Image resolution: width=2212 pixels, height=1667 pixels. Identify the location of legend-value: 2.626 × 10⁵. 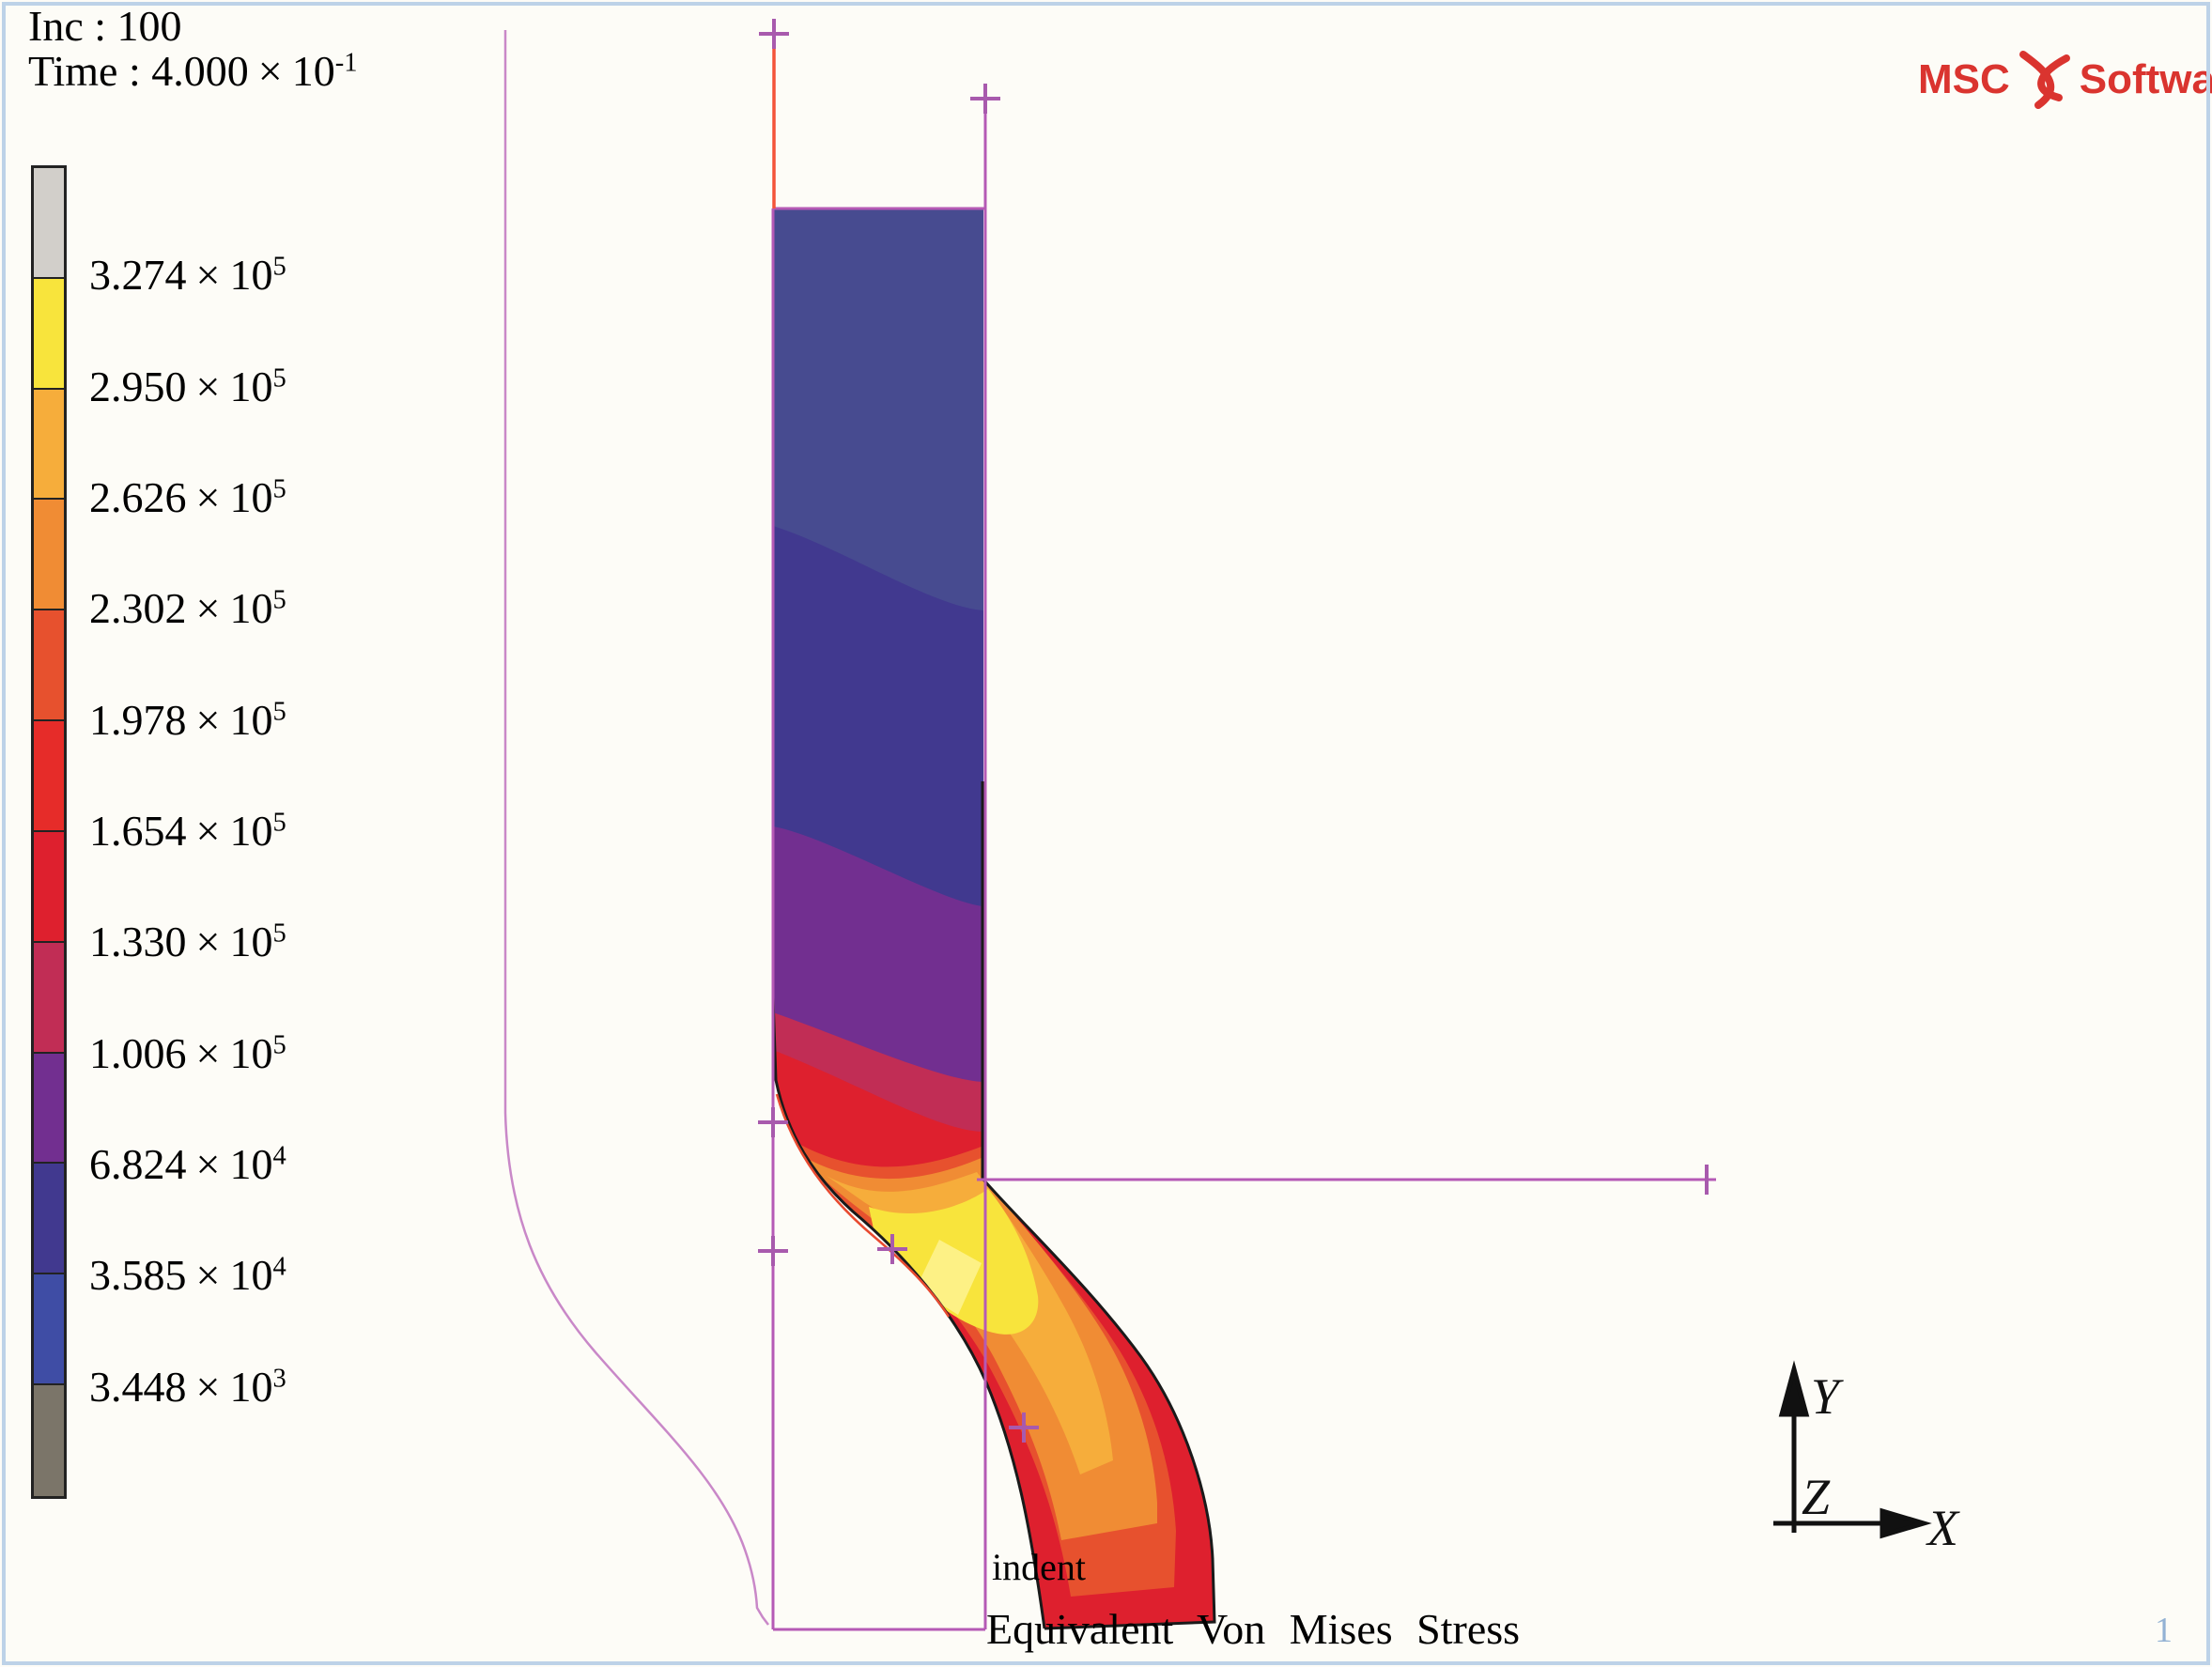
(187, 497).